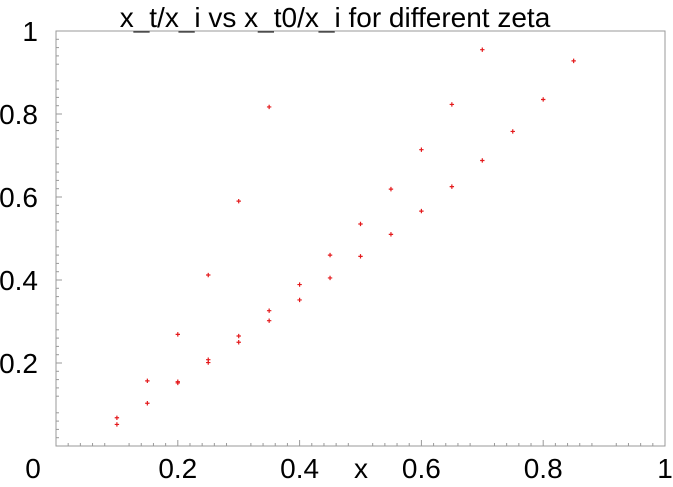  Describe the element at coordinates (177, 468) in the screenshot. I see `x-tick-label: 0.2` at that location.